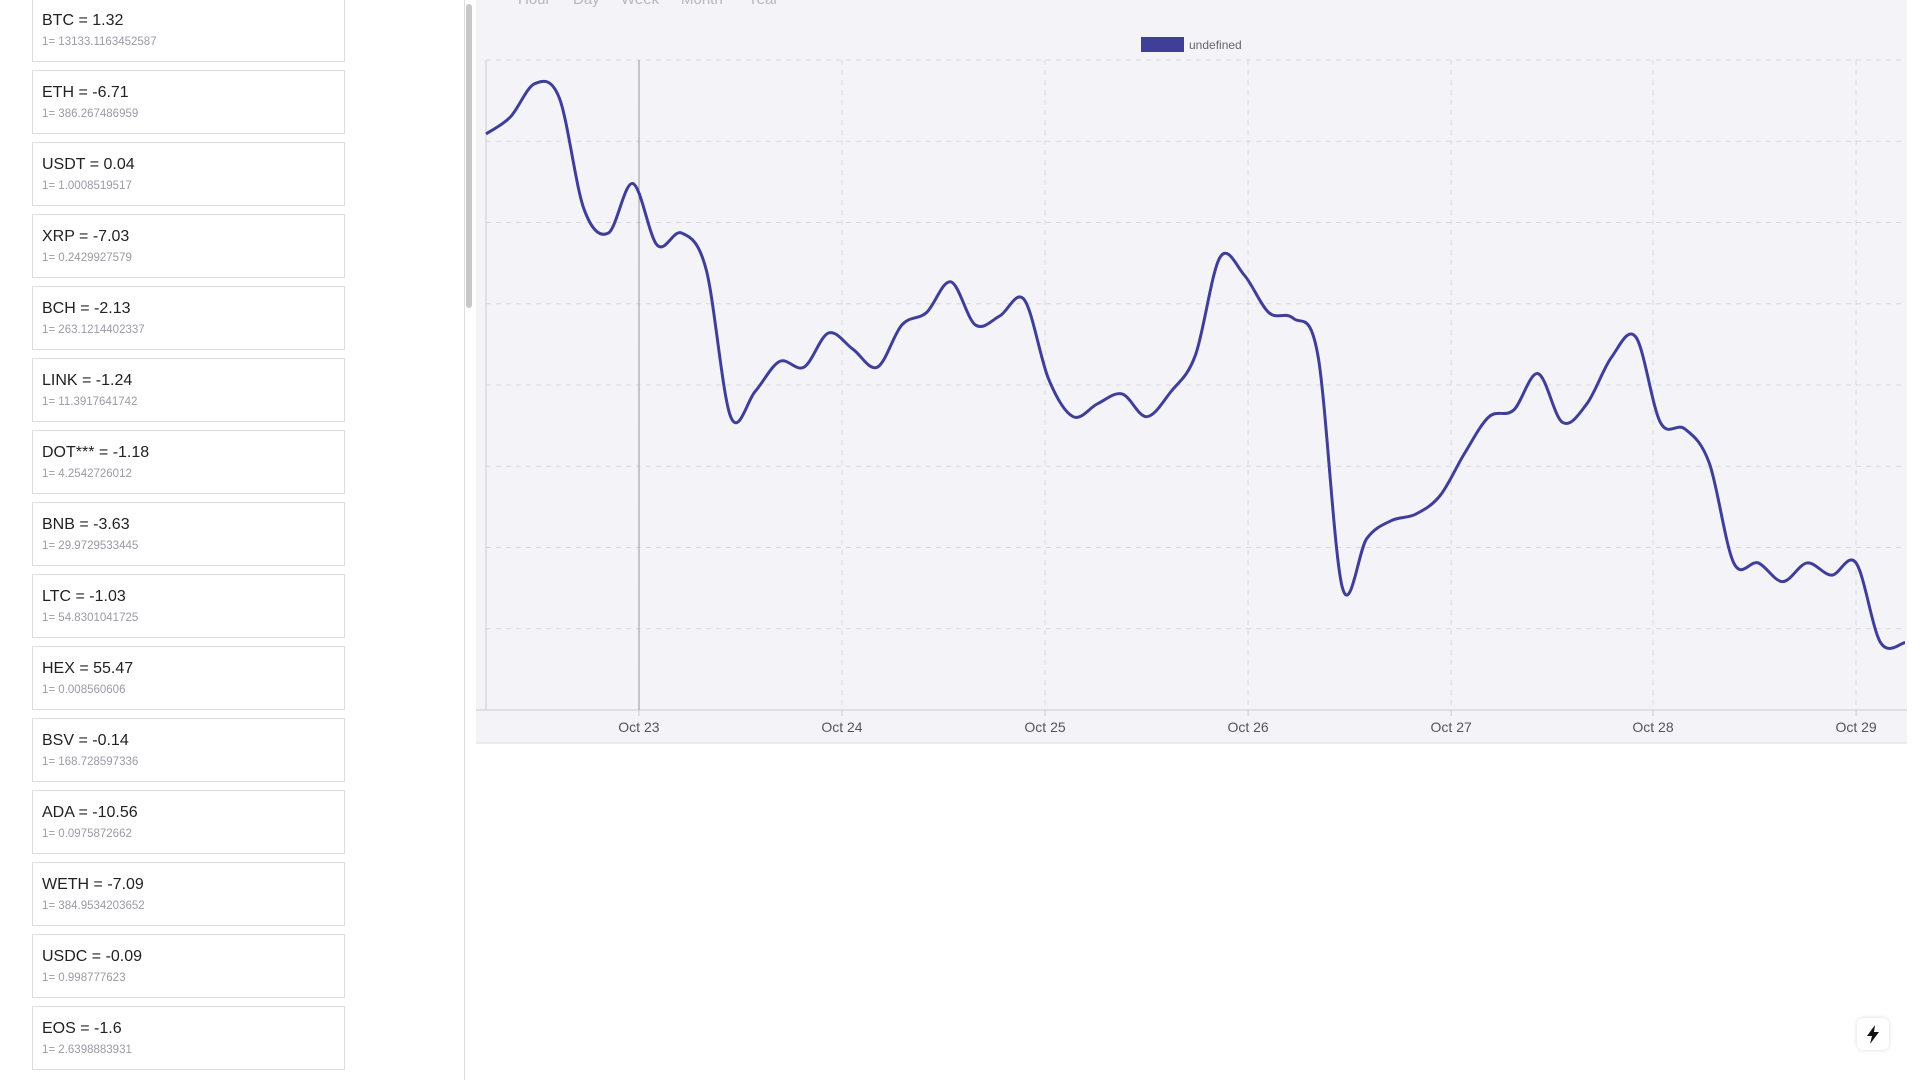 Image resolution: width=1920 pixels, height=1080 pixels. I want to click on coin-rate: 1= 54.8301041725, so click(90, 618).